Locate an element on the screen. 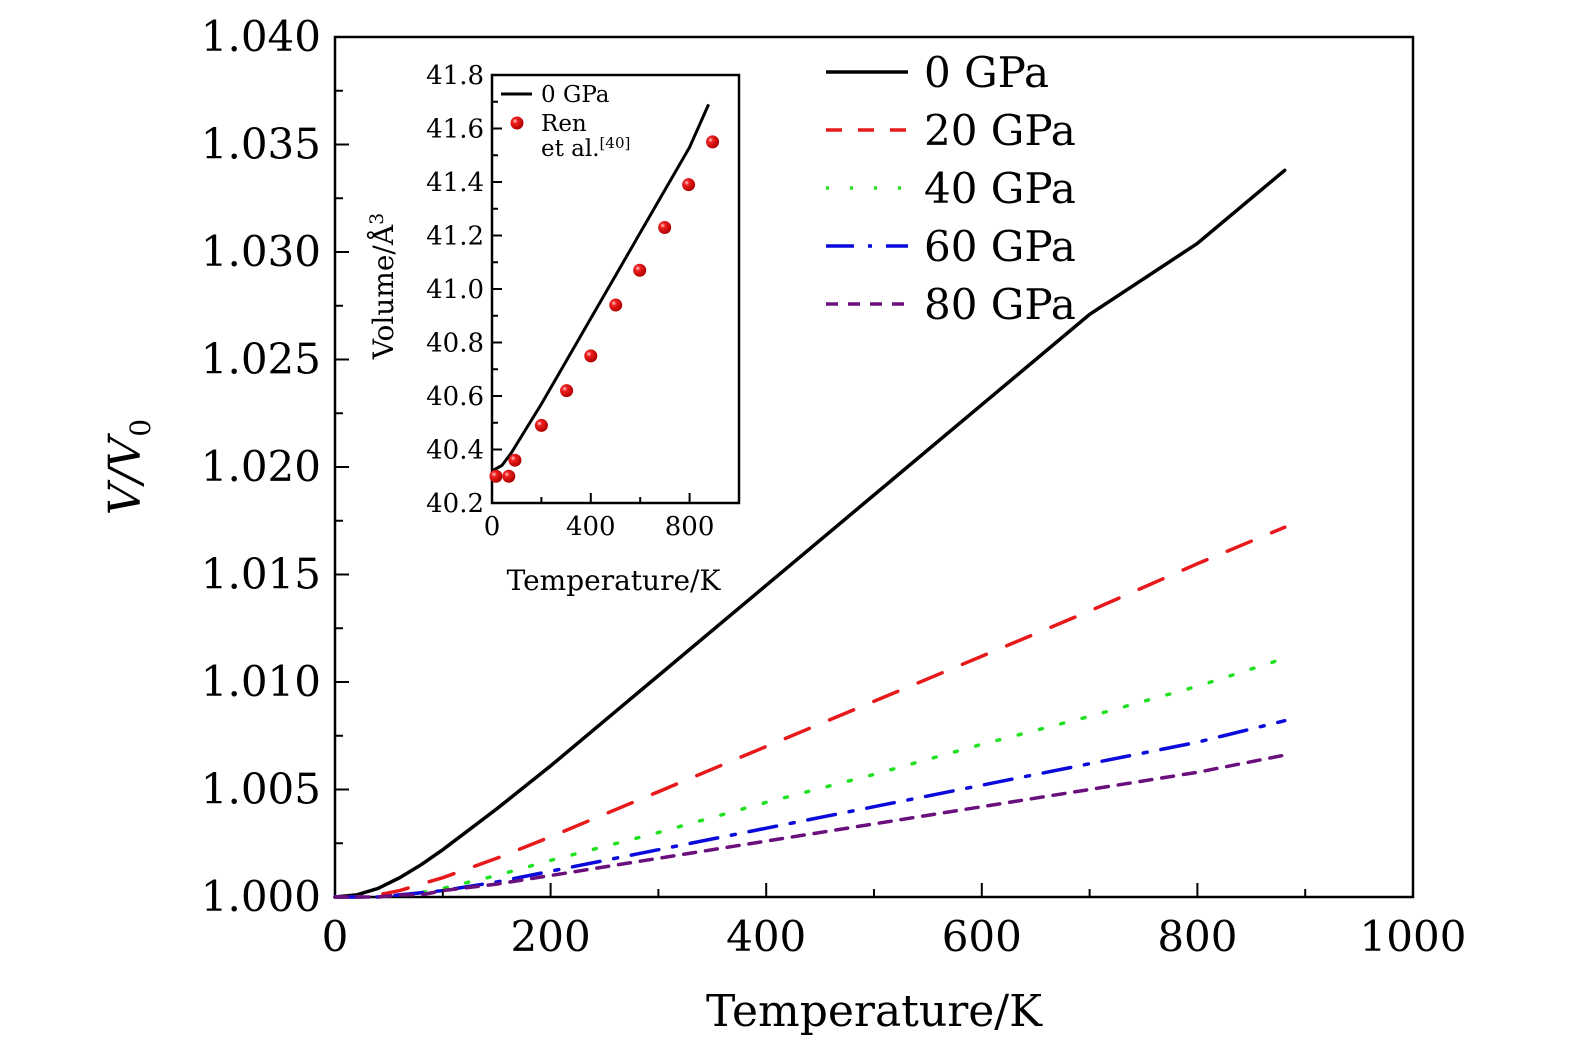 The width and height of the screenshot is (1575, 1053). y-axis-label: V/V0 is located at coordinates (128, 467).